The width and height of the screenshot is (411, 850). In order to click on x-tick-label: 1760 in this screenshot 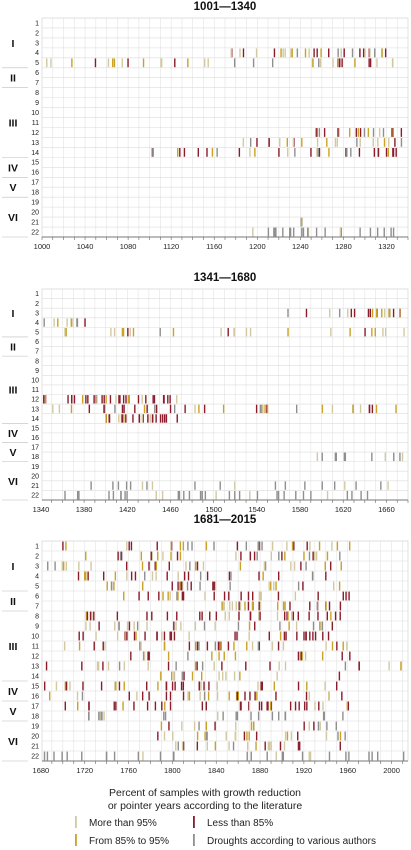, I will do `click(128, 770)`.